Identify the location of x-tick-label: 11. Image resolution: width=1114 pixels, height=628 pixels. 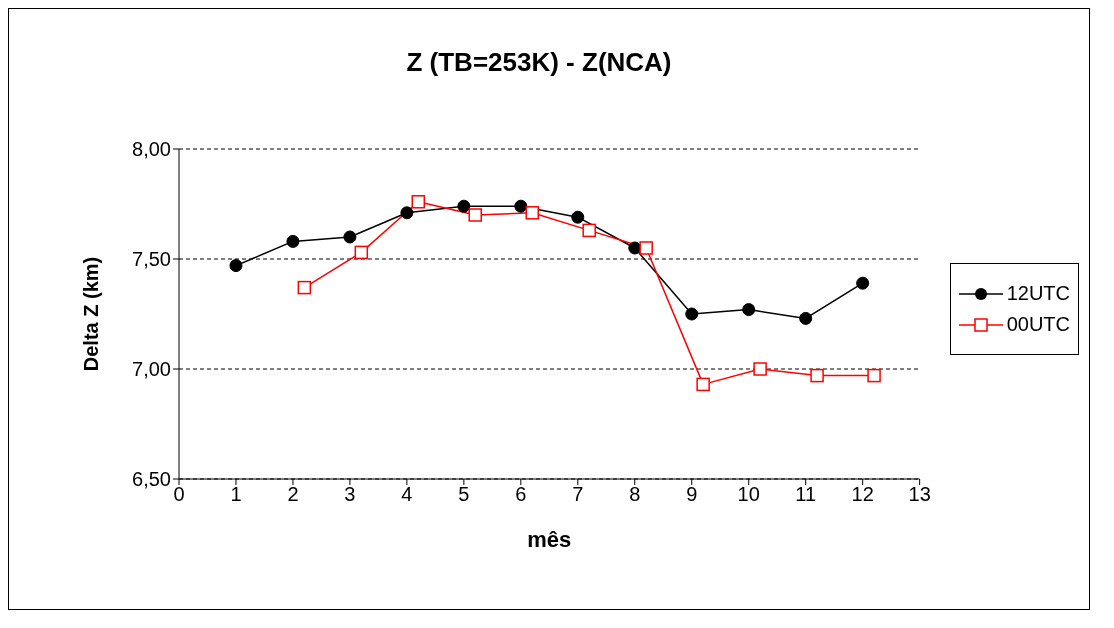
(806, 494).